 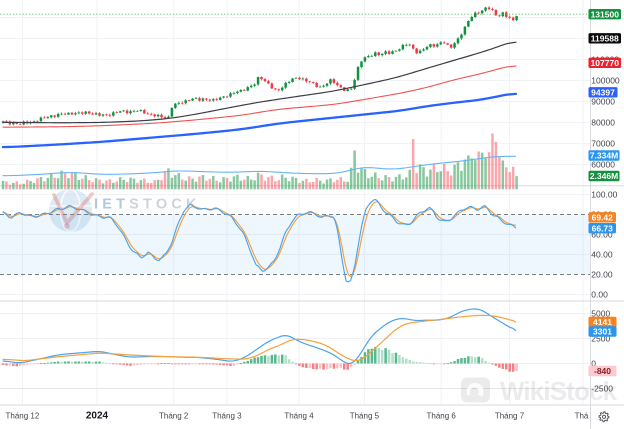 What do you see at coordinates (227, 416) in the screenshot?
I see `svg-text: Tháng 3` at bounding box center [227, 416].